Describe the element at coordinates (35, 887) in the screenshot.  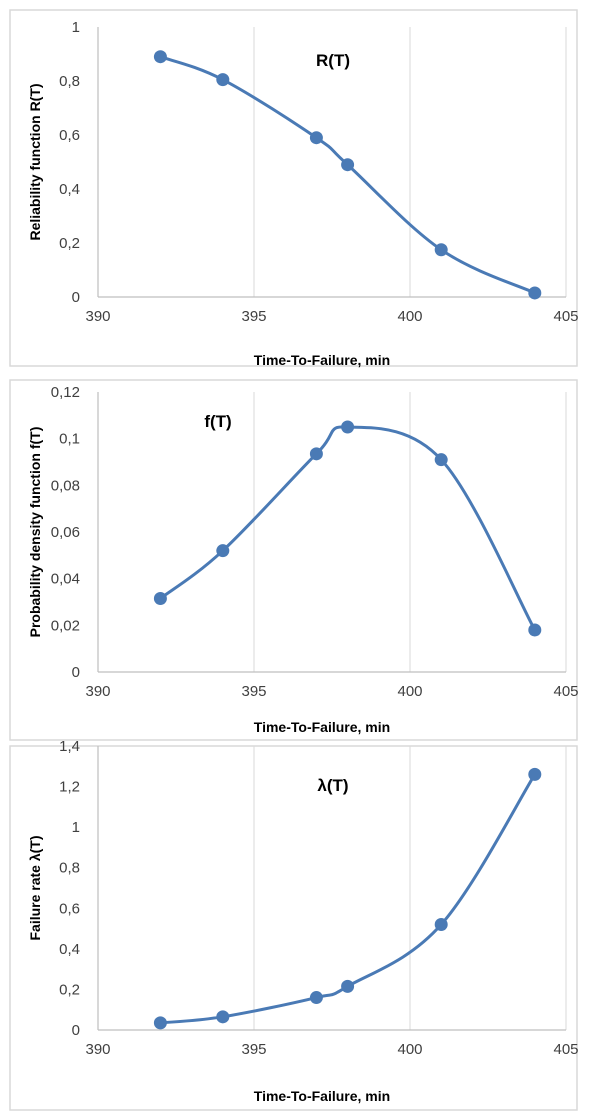
I see `y-axis-label: Failure rate λ(T)` at that location.